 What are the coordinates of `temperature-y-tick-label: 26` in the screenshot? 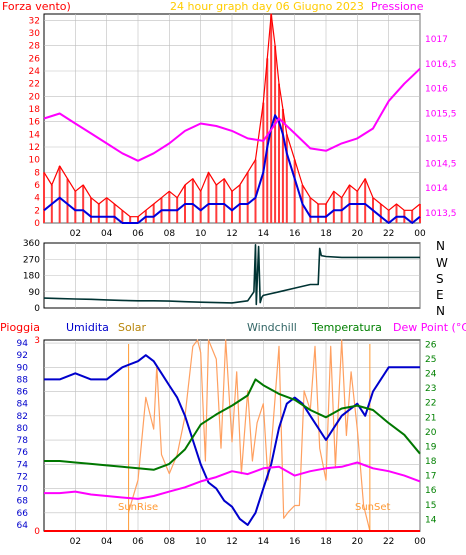 It's located at (431, 345).